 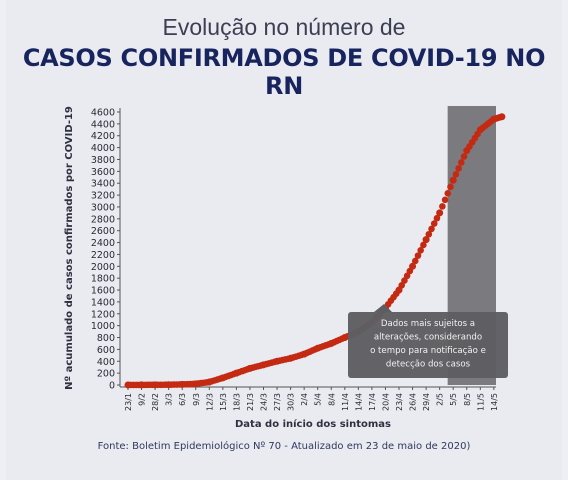 I want to click on x-tick-label: 8/4, so click(x=331, y=399).